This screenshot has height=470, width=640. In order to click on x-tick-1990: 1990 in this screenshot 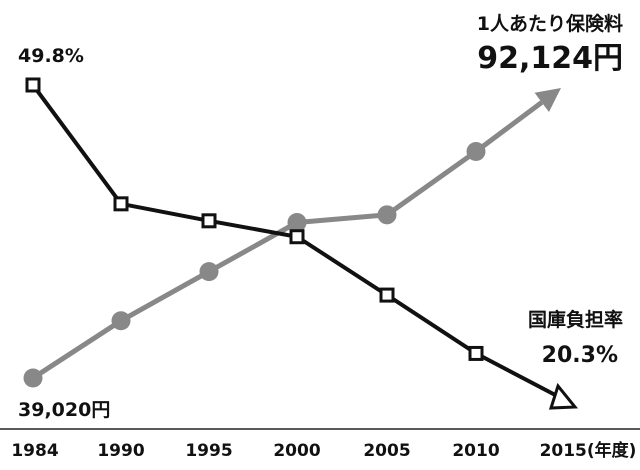, I will do `click(120, 451)`.